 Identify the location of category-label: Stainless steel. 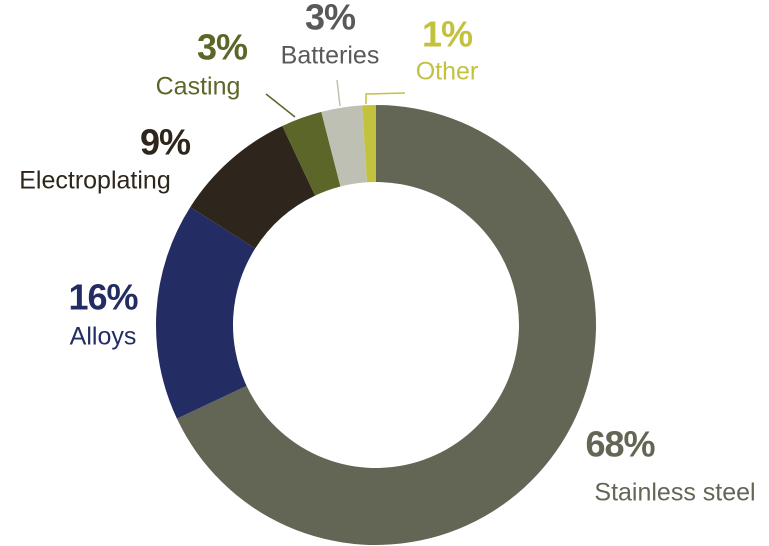
(674, 493).